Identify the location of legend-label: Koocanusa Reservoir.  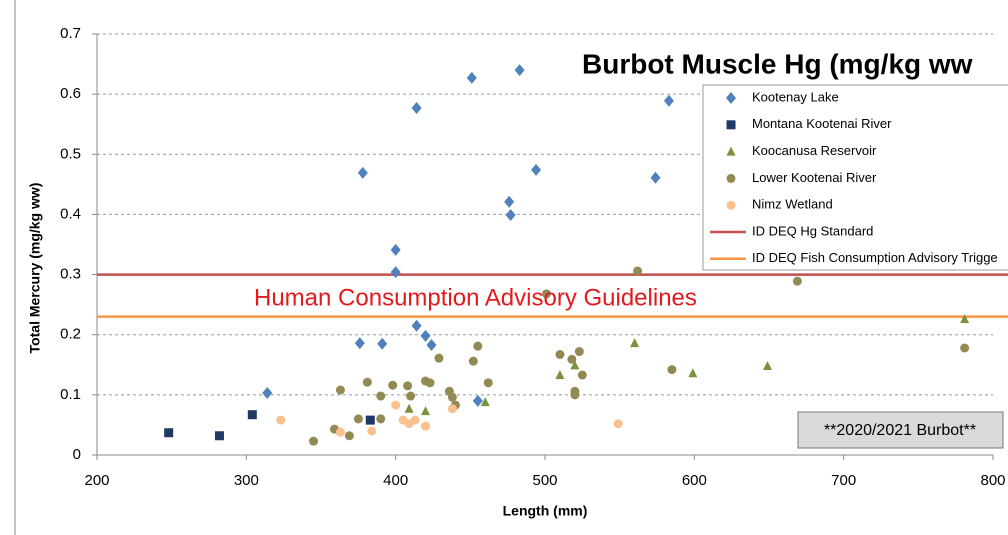
(814, 150).